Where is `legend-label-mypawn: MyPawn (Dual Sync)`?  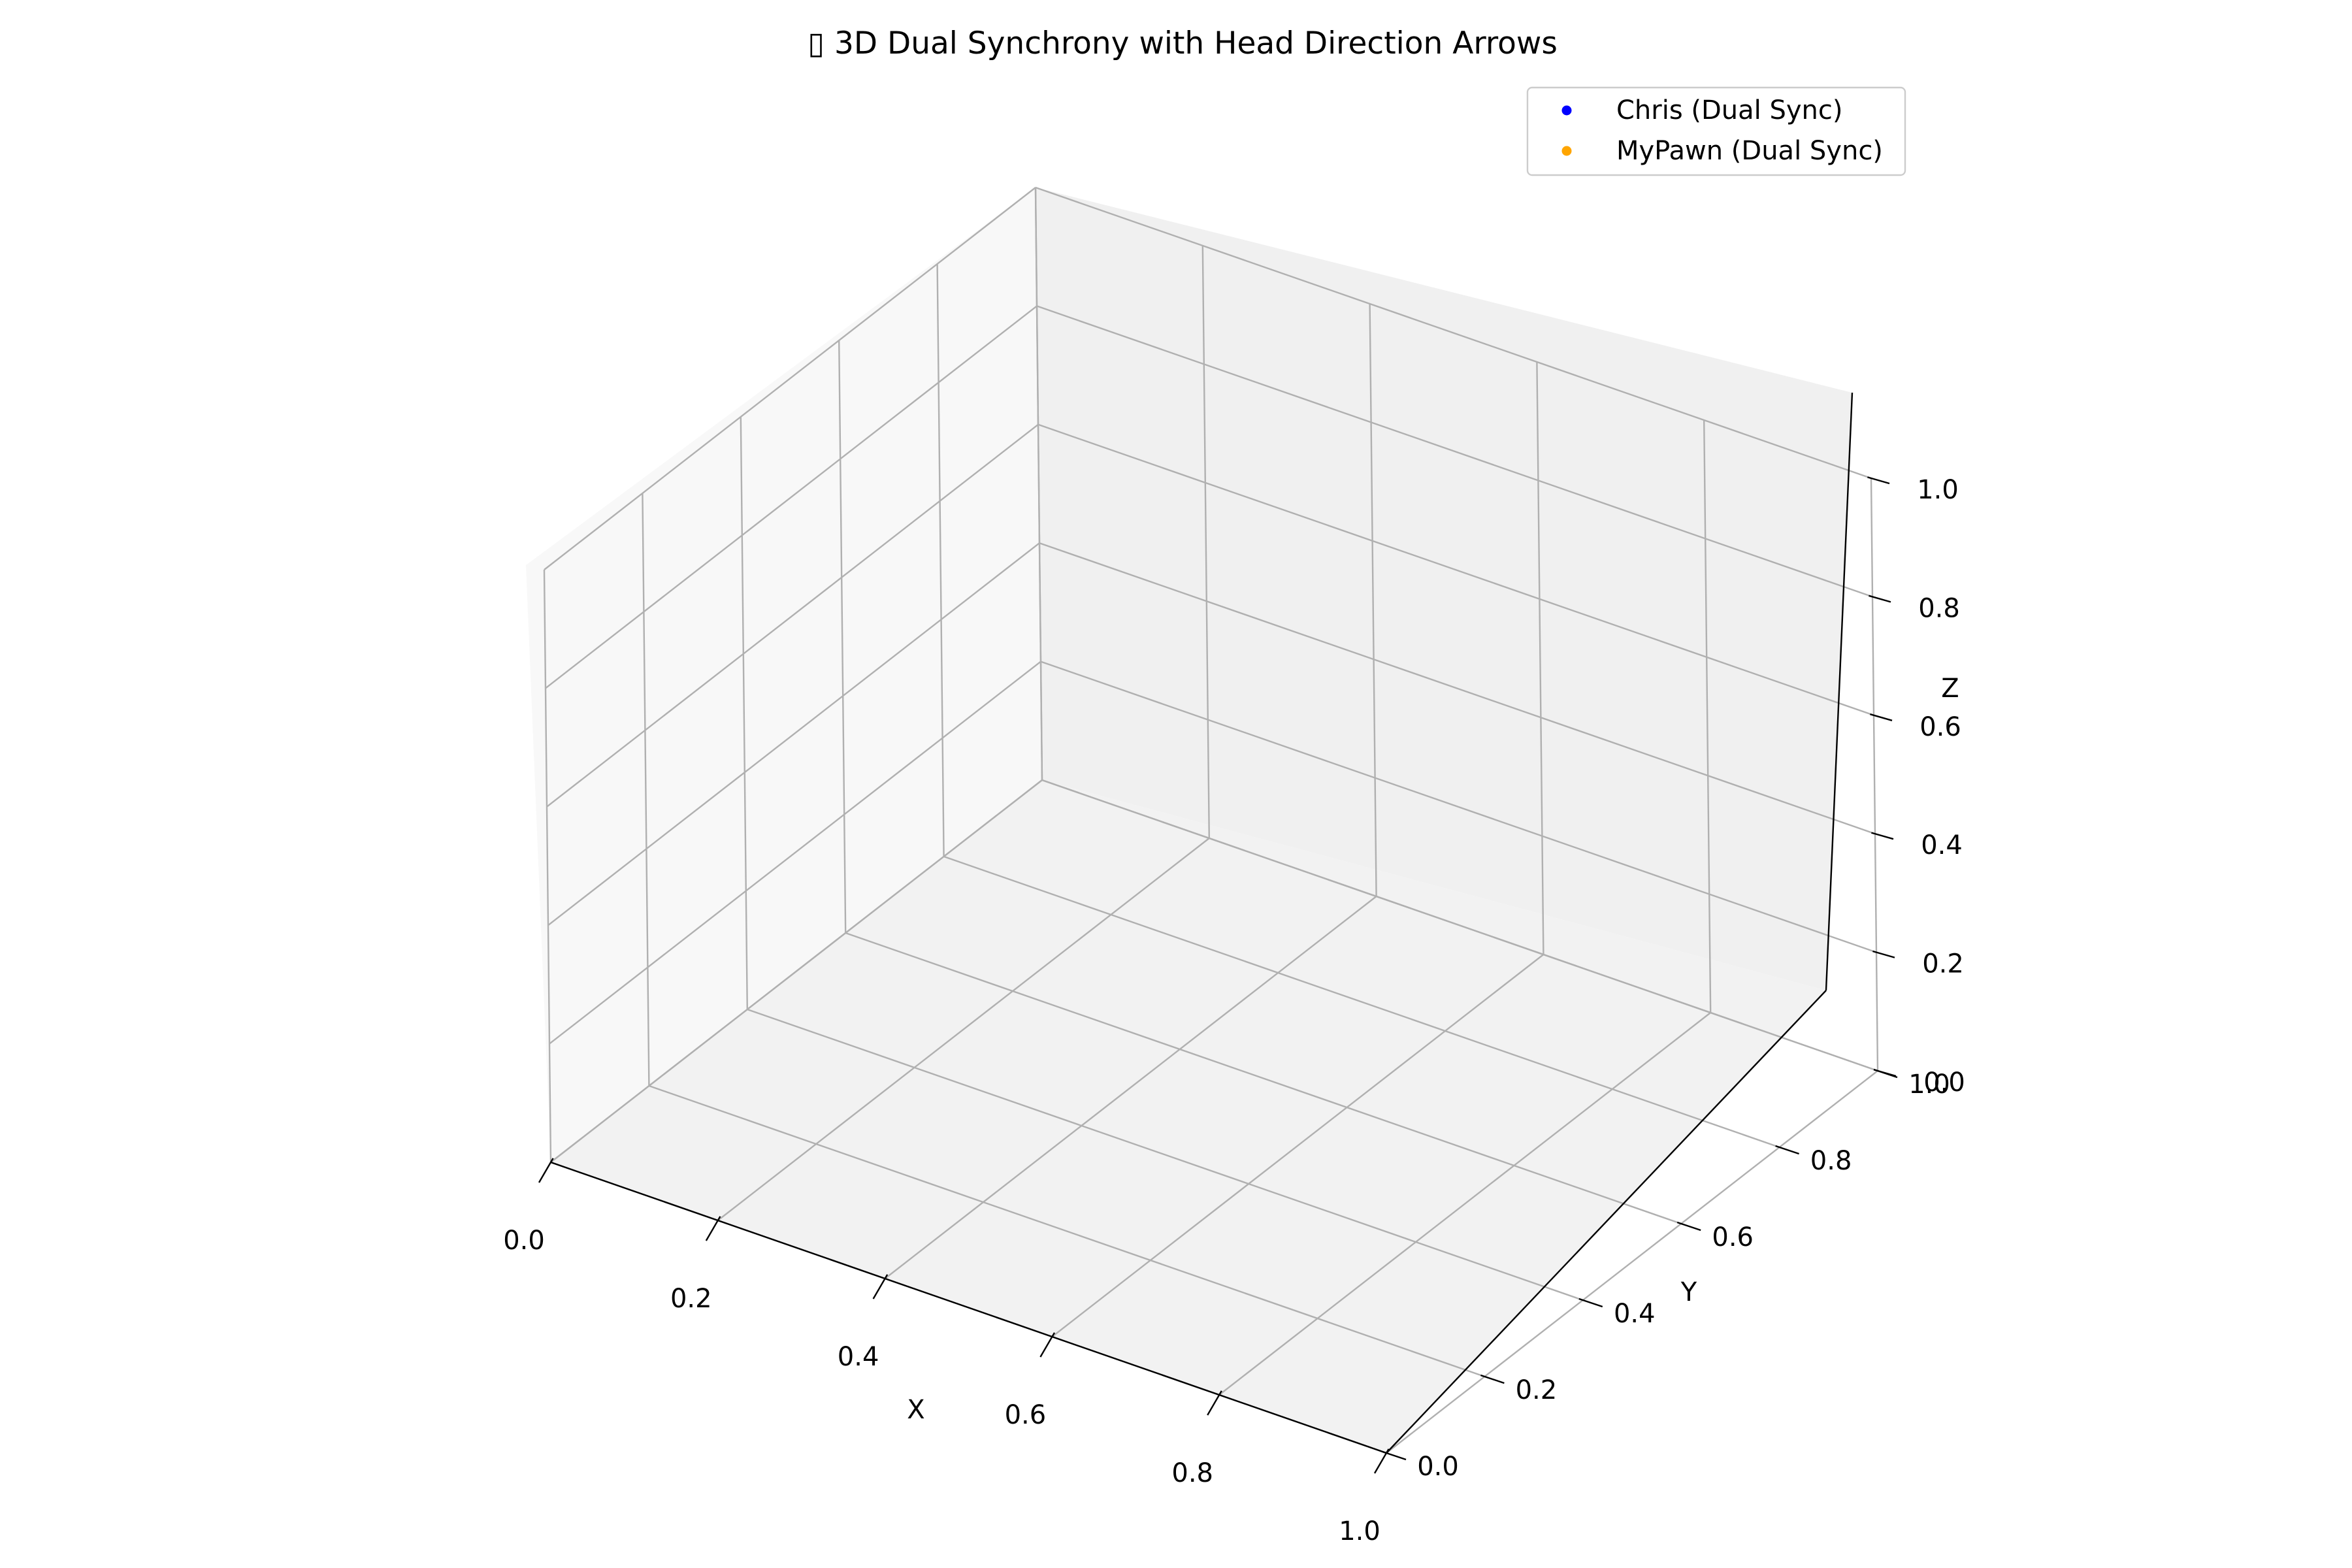 legend-label-mypawn: MyPawn (Dual Sync) is located at coordinates (1749, 151).